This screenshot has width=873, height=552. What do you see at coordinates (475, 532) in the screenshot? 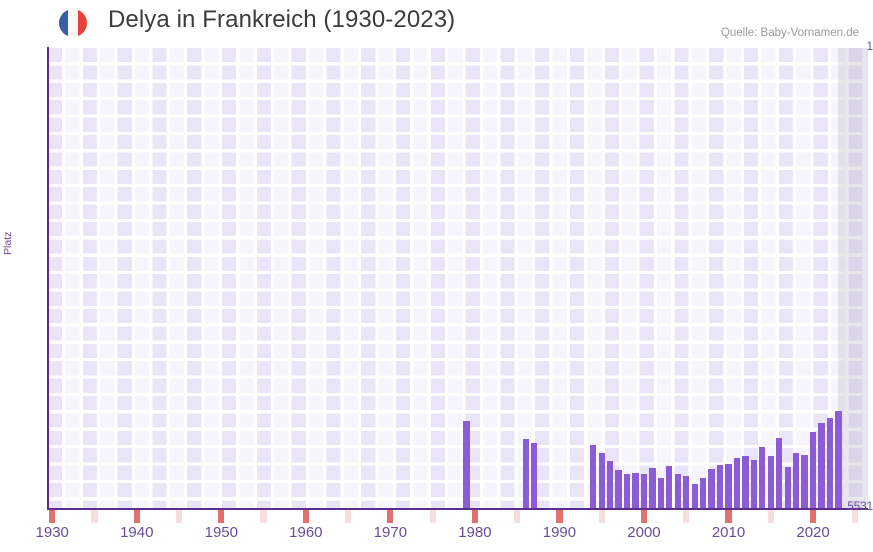
I see `x-axis-label: 1980` at bounding box center [475, 532].